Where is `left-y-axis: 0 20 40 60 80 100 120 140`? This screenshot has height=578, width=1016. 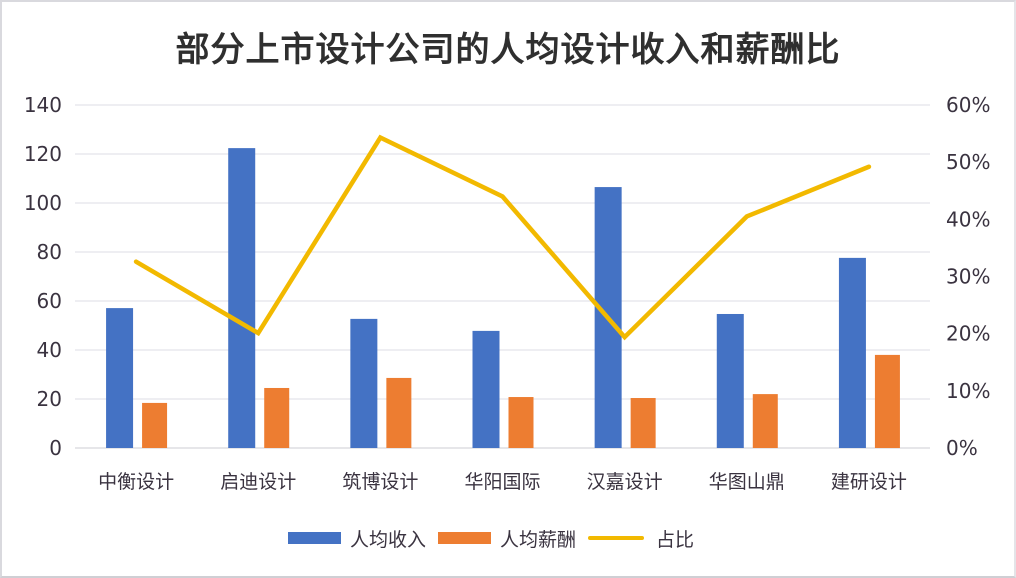 left-y-axis: 0 20 40 60 80 100 120 140 is located at coordinates (43, 276).